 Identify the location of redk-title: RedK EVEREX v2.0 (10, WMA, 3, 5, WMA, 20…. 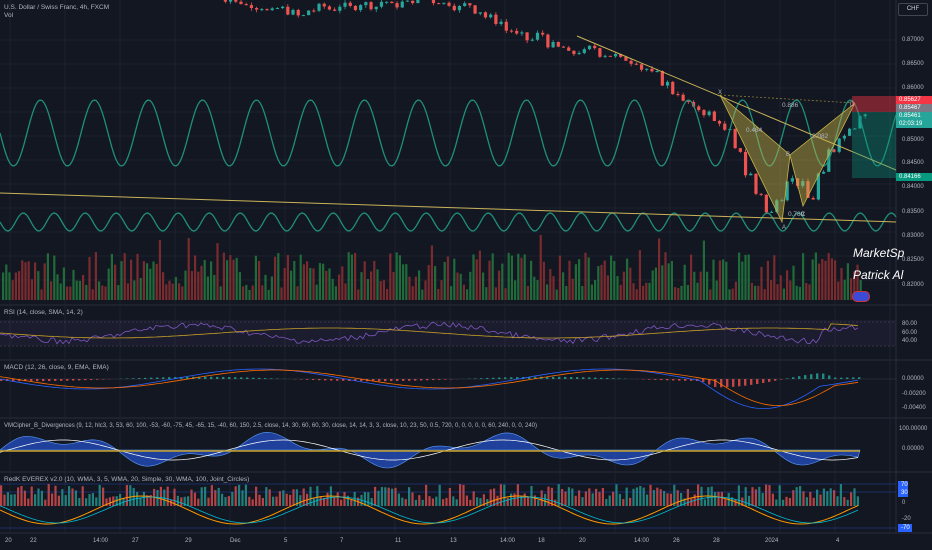
(127, 479).